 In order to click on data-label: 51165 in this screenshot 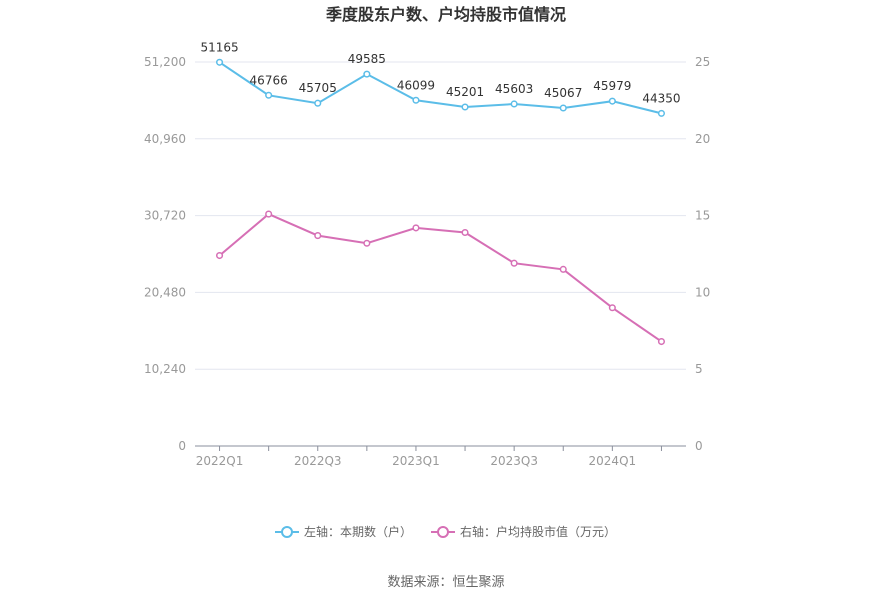, I will do `click(219, 47)`.